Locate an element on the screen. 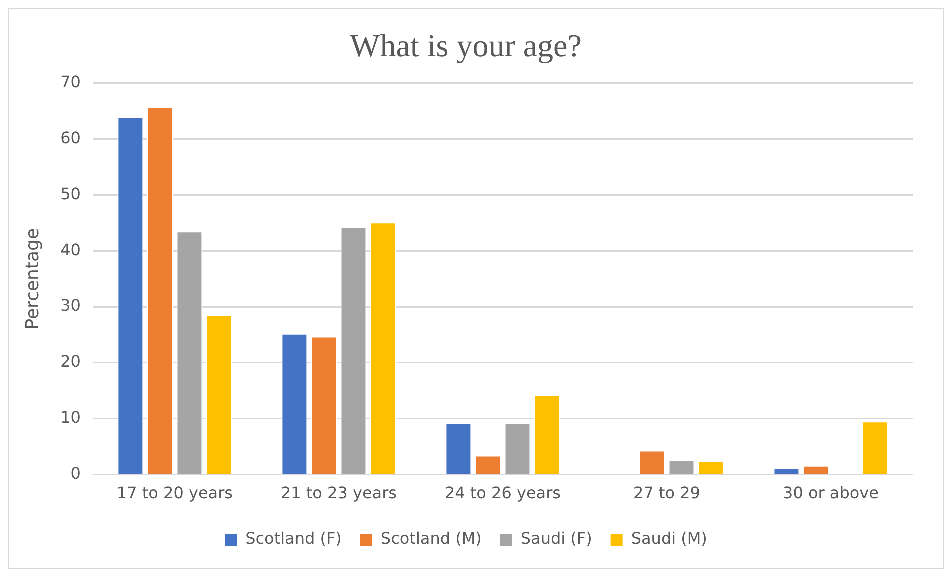 This screenshot has height=577, width=952. y-tick-label: 40 is located at coordinates (70, 250).